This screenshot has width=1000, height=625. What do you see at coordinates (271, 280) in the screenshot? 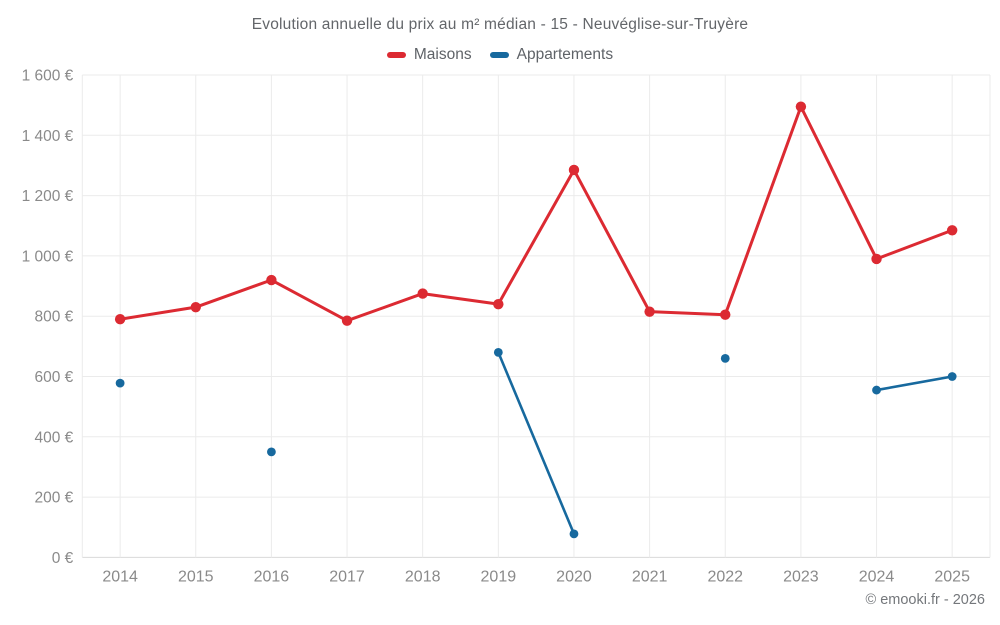
I see `data-point-maisons-2016` at bounding box center [271, 280].